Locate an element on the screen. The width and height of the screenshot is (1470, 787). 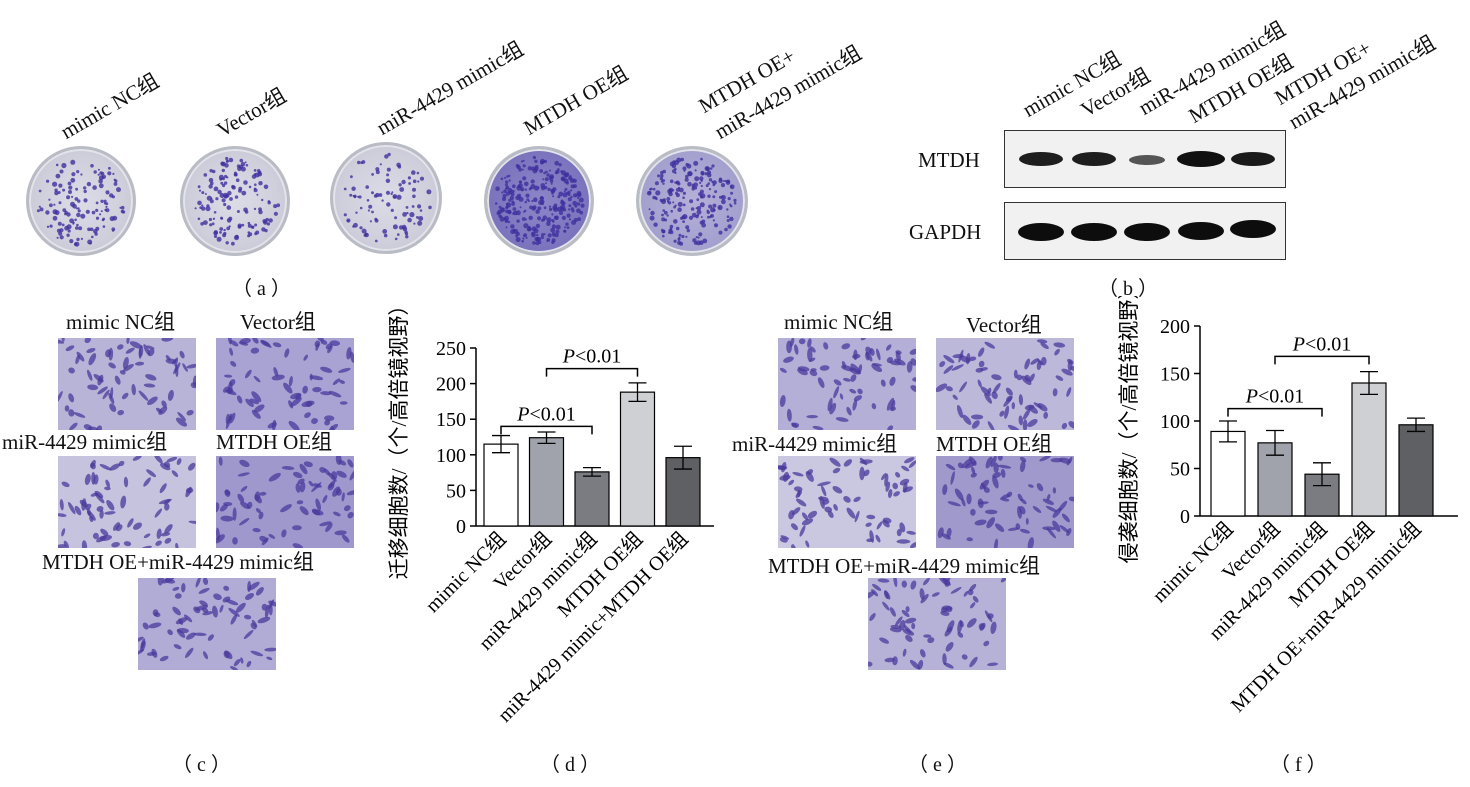
colony-dish-mtdh-oe-mir4429 is located at coordinates (692, 201).